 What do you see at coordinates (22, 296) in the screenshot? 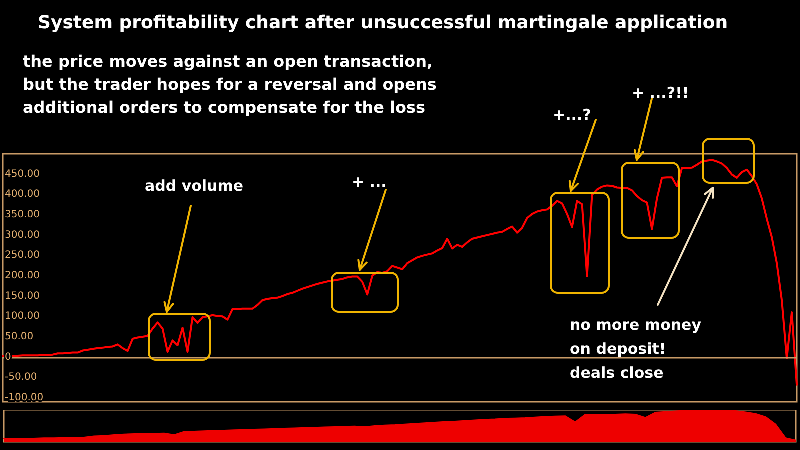
I see `y-tick-label: 150.00` at bounding box center [22, 296].